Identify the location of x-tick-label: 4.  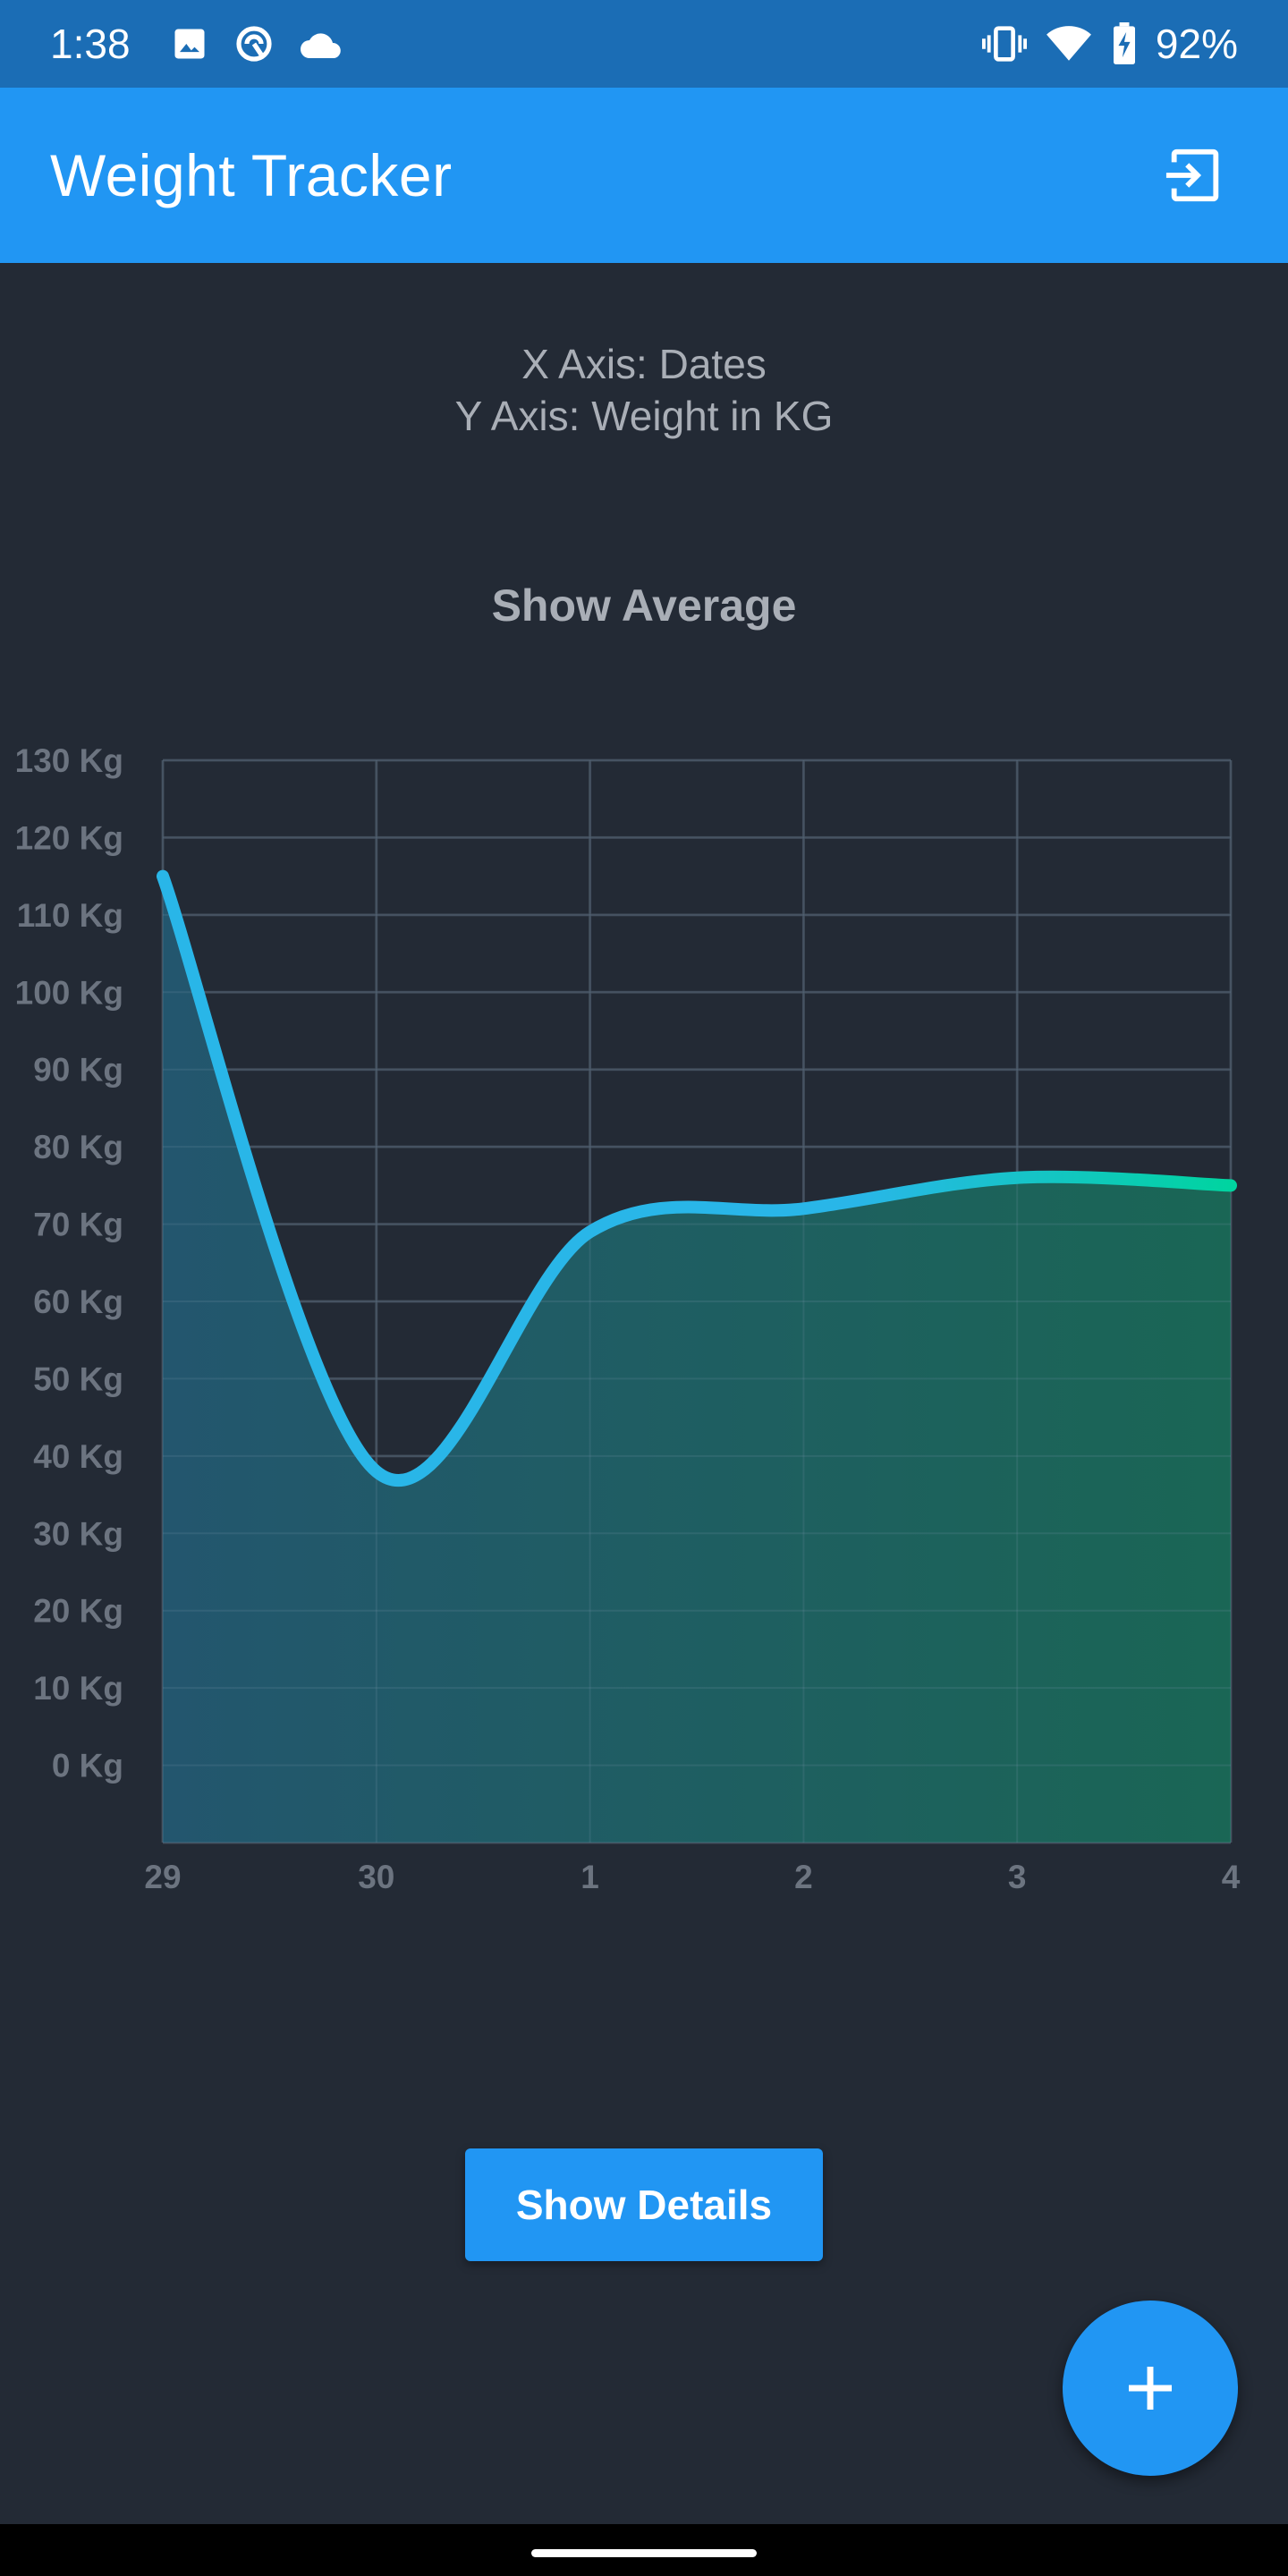
(1231, 1877).